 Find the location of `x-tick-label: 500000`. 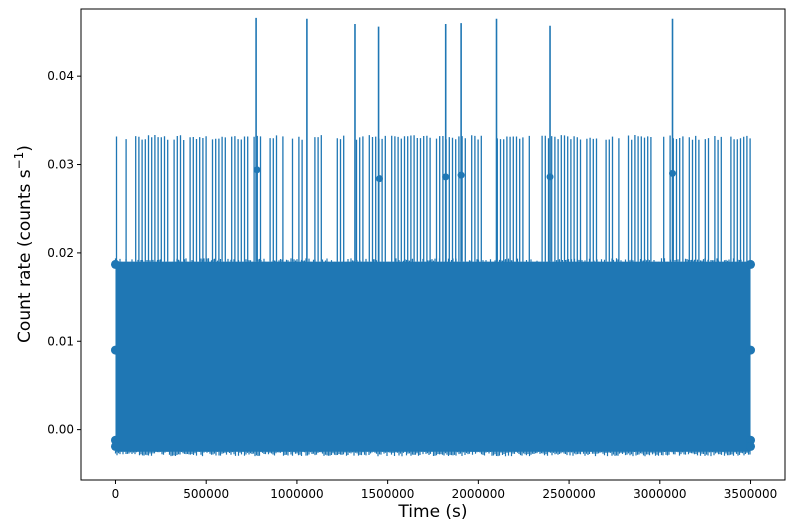

x-tick-label: 500000 is located at coordinates (206, 494).